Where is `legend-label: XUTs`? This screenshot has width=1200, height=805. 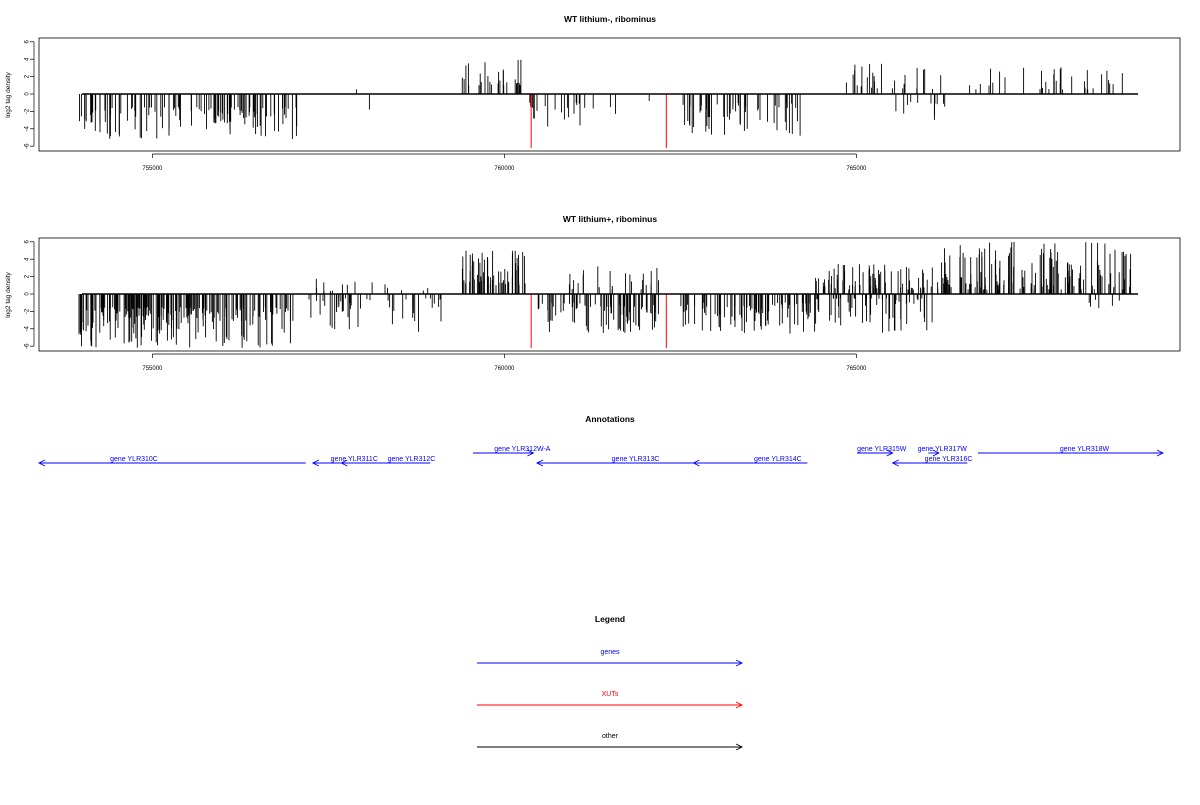
legend-label: XUTs is located at coordinates (610, 694).